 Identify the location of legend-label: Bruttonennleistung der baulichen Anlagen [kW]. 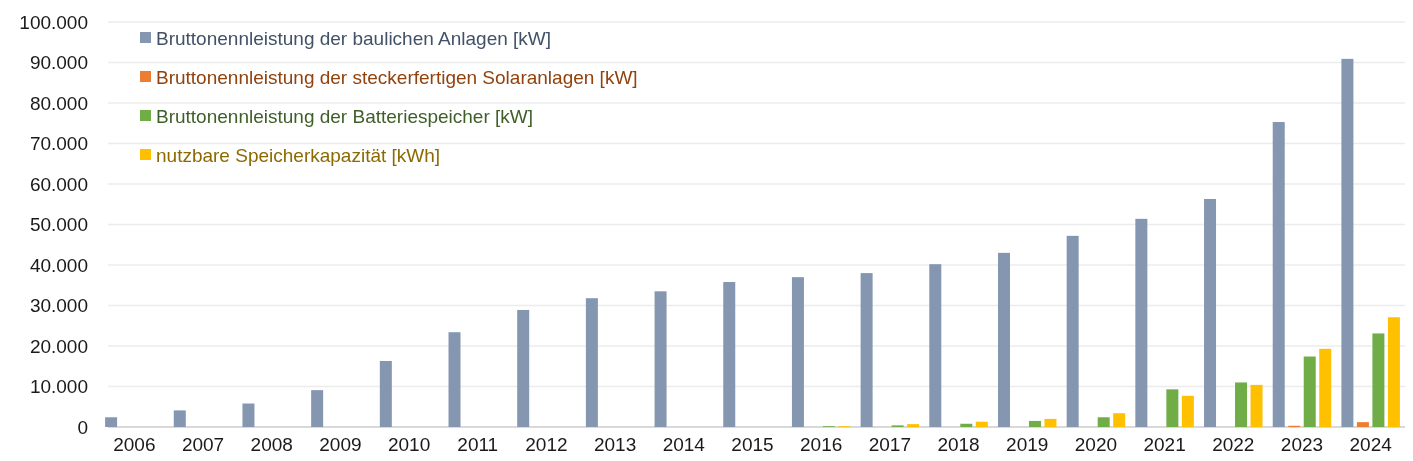
(354, 38).